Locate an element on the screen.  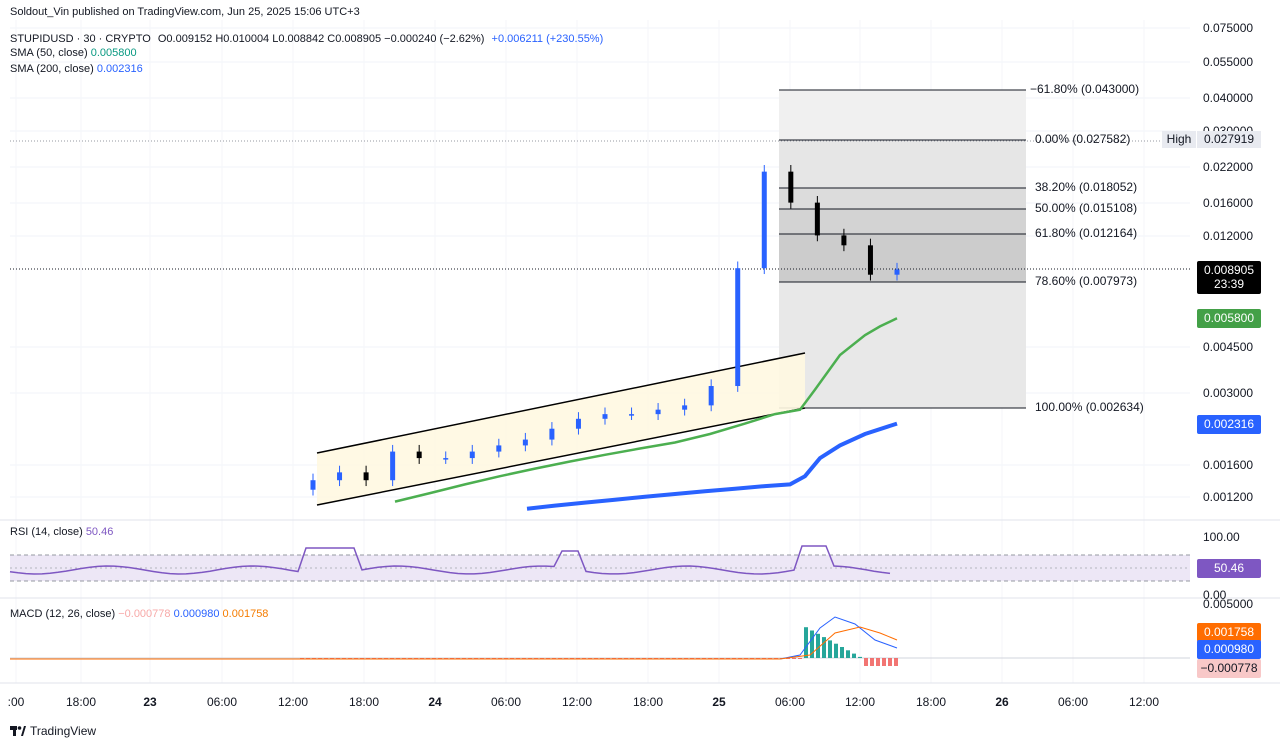
price-axis-label: 0.040000 is located at coordinates (1228, 98).